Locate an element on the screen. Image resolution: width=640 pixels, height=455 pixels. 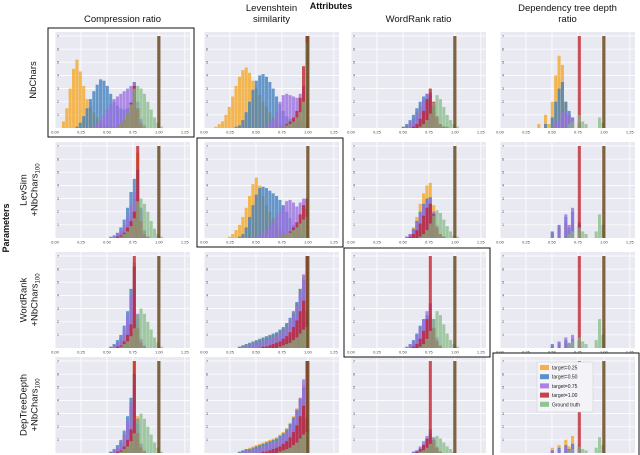
legend-label-3: target=1.00 is located at coordinates (565, 396).